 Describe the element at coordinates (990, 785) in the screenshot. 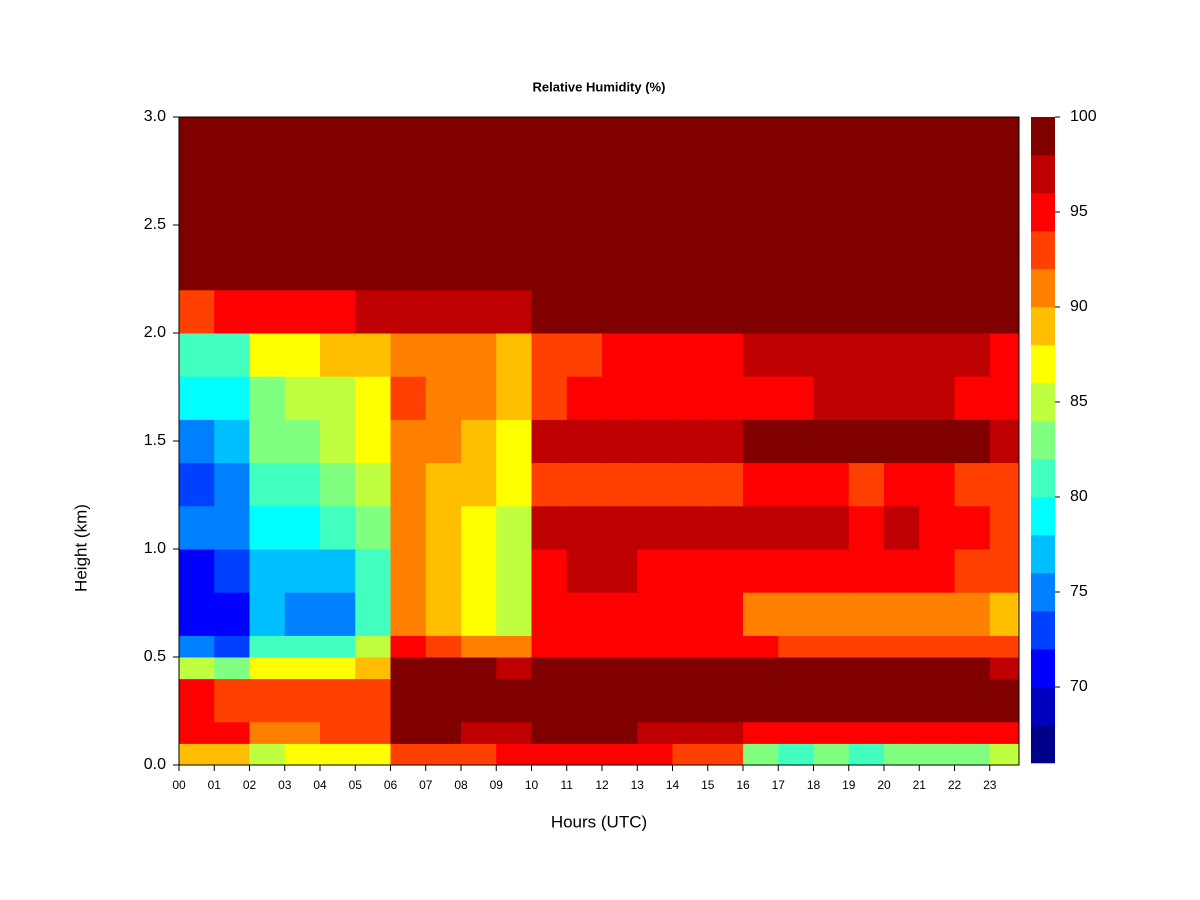

I see `x-tick-label: 23` at that location.